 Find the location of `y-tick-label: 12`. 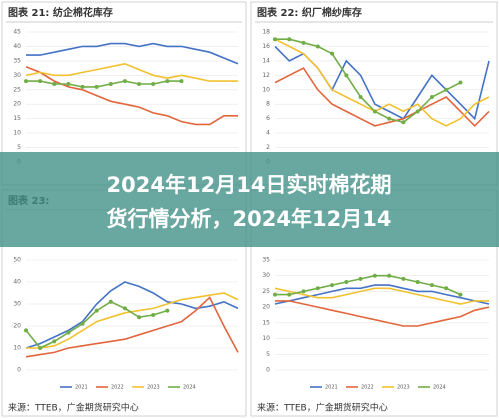

y-tick-label: 12 is located at coordinates (266, 75).